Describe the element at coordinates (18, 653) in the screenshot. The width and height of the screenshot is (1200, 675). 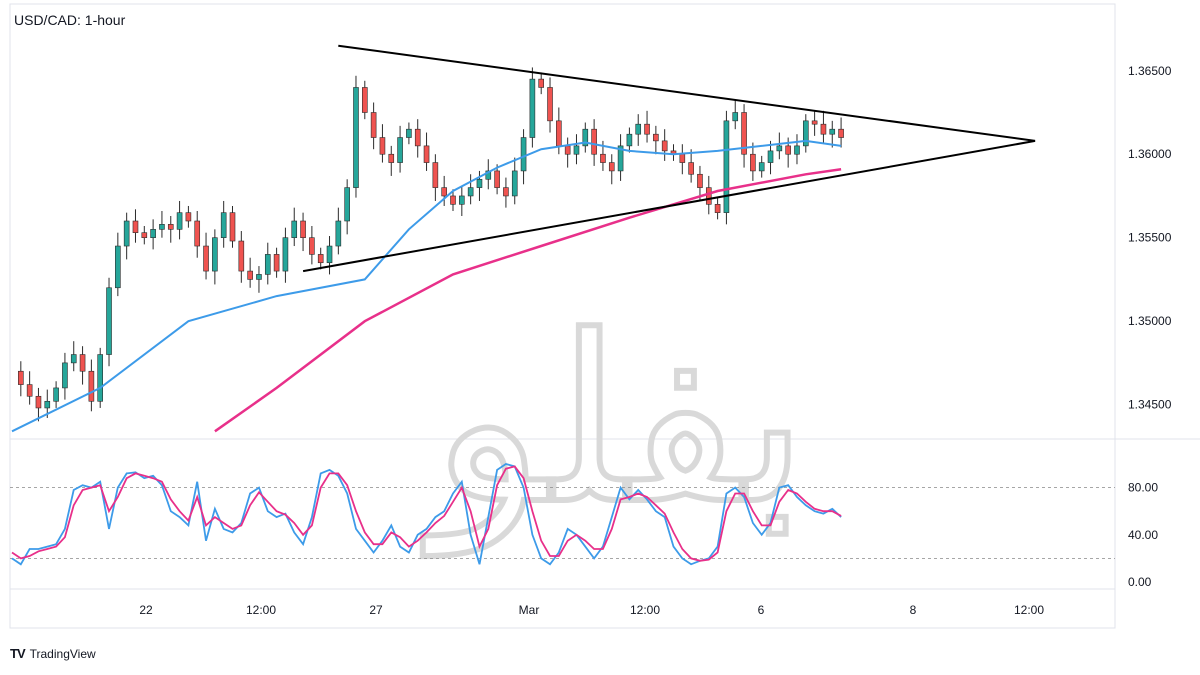
I see `tradingview-logo-icon: TV` at that location.